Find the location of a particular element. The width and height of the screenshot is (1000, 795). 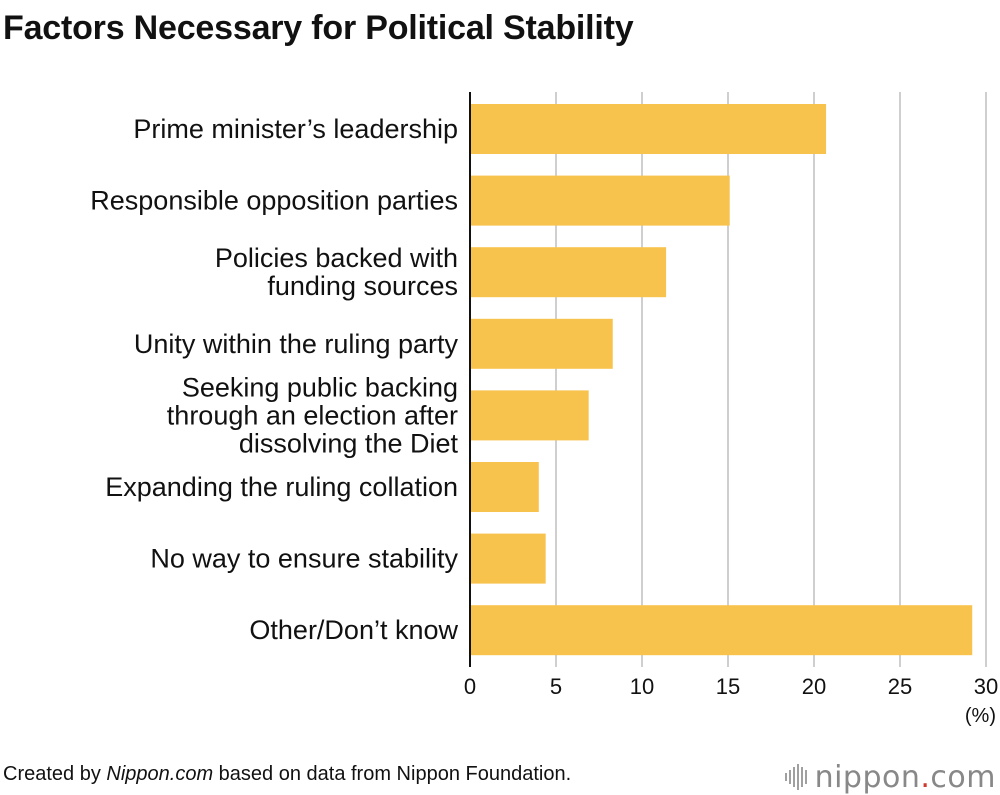

credit-prefix: Created by is located at coordinates (55, 774).